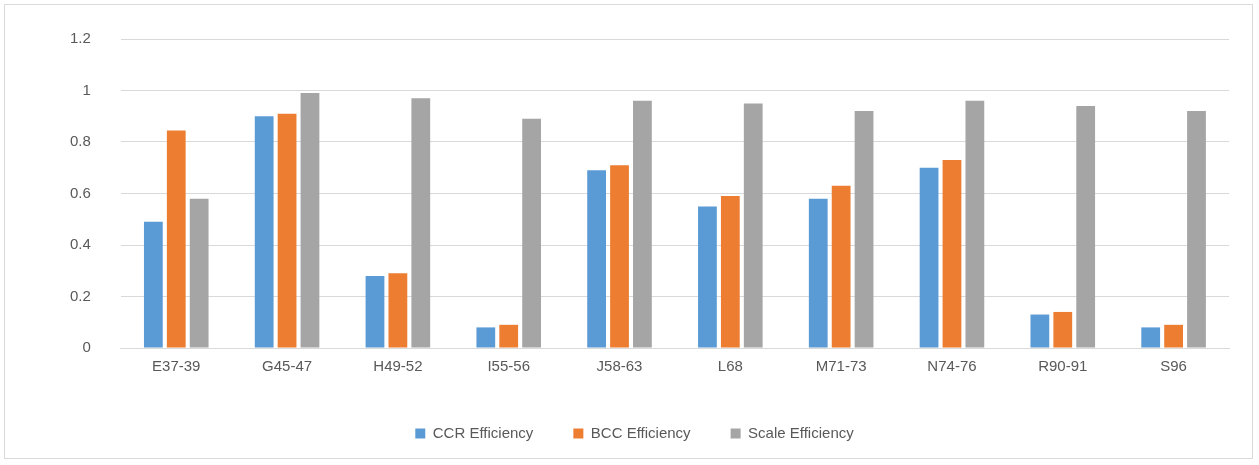 The height and width of the screenshot is (465, 1259). What do you see at coordinates (1173, 366) in the screenshot?
I see `x-tick-label: S96` at bounding box center [1173, 366].